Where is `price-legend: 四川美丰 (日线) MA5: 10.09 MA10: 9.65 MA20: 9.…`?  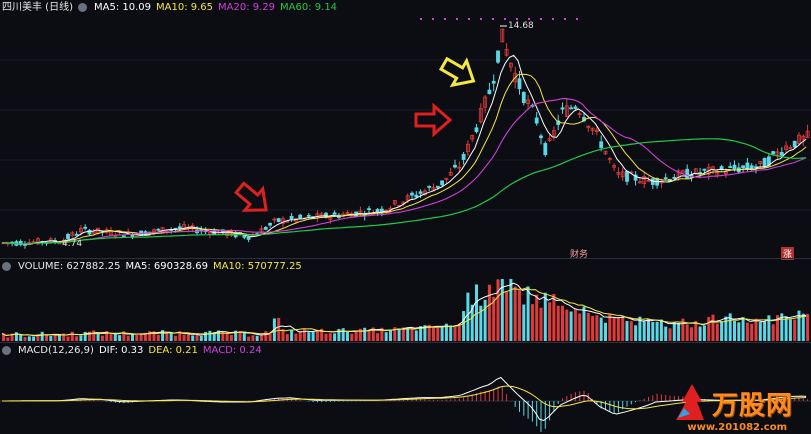 price-legend: 四川美丰 (日线) MA5: 10.09 MA10: 9.65 MA20: 9.… is located at coordinates (169, 7).